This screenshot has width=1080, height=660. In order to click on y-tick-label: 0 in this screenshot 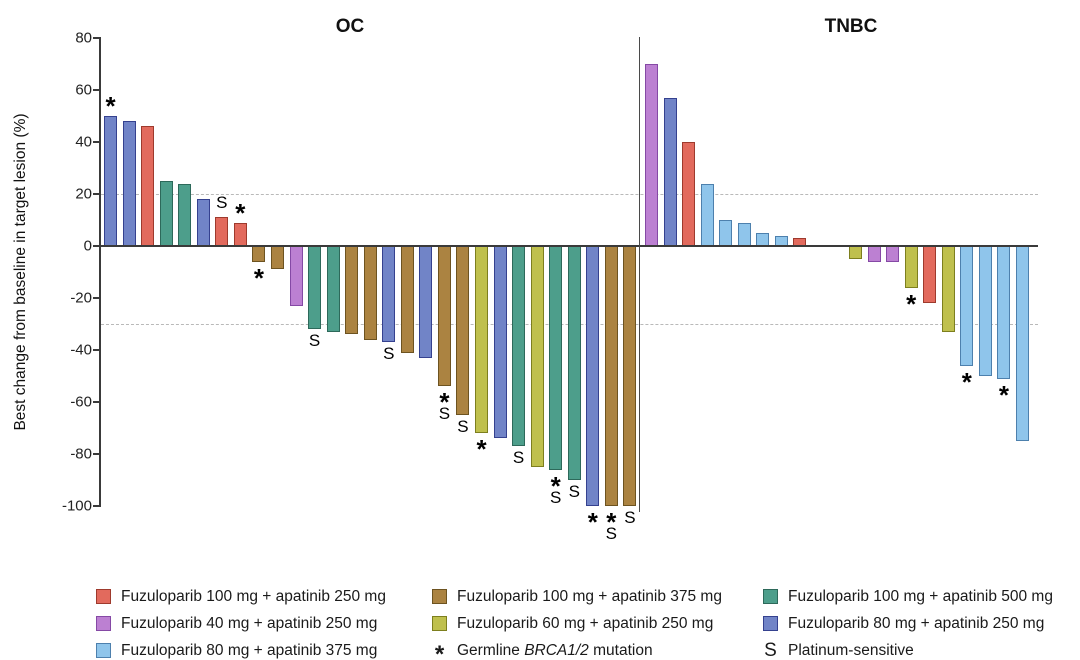, I will do `click(87, 246)`.